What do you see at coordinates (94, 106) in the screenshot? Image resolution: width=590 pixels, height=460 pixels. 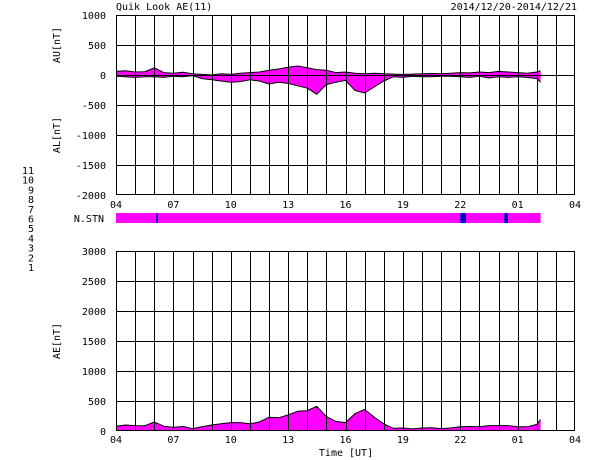 I see `y-tick-label: -500` at bounding box center [94, 106].